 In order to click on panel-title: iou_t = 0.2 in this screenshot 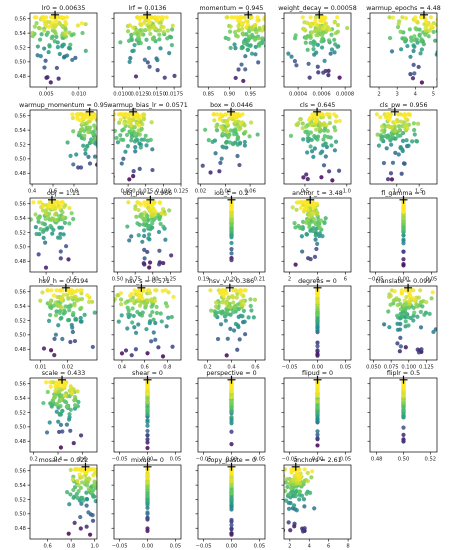, I will do `click(231, 193)`.